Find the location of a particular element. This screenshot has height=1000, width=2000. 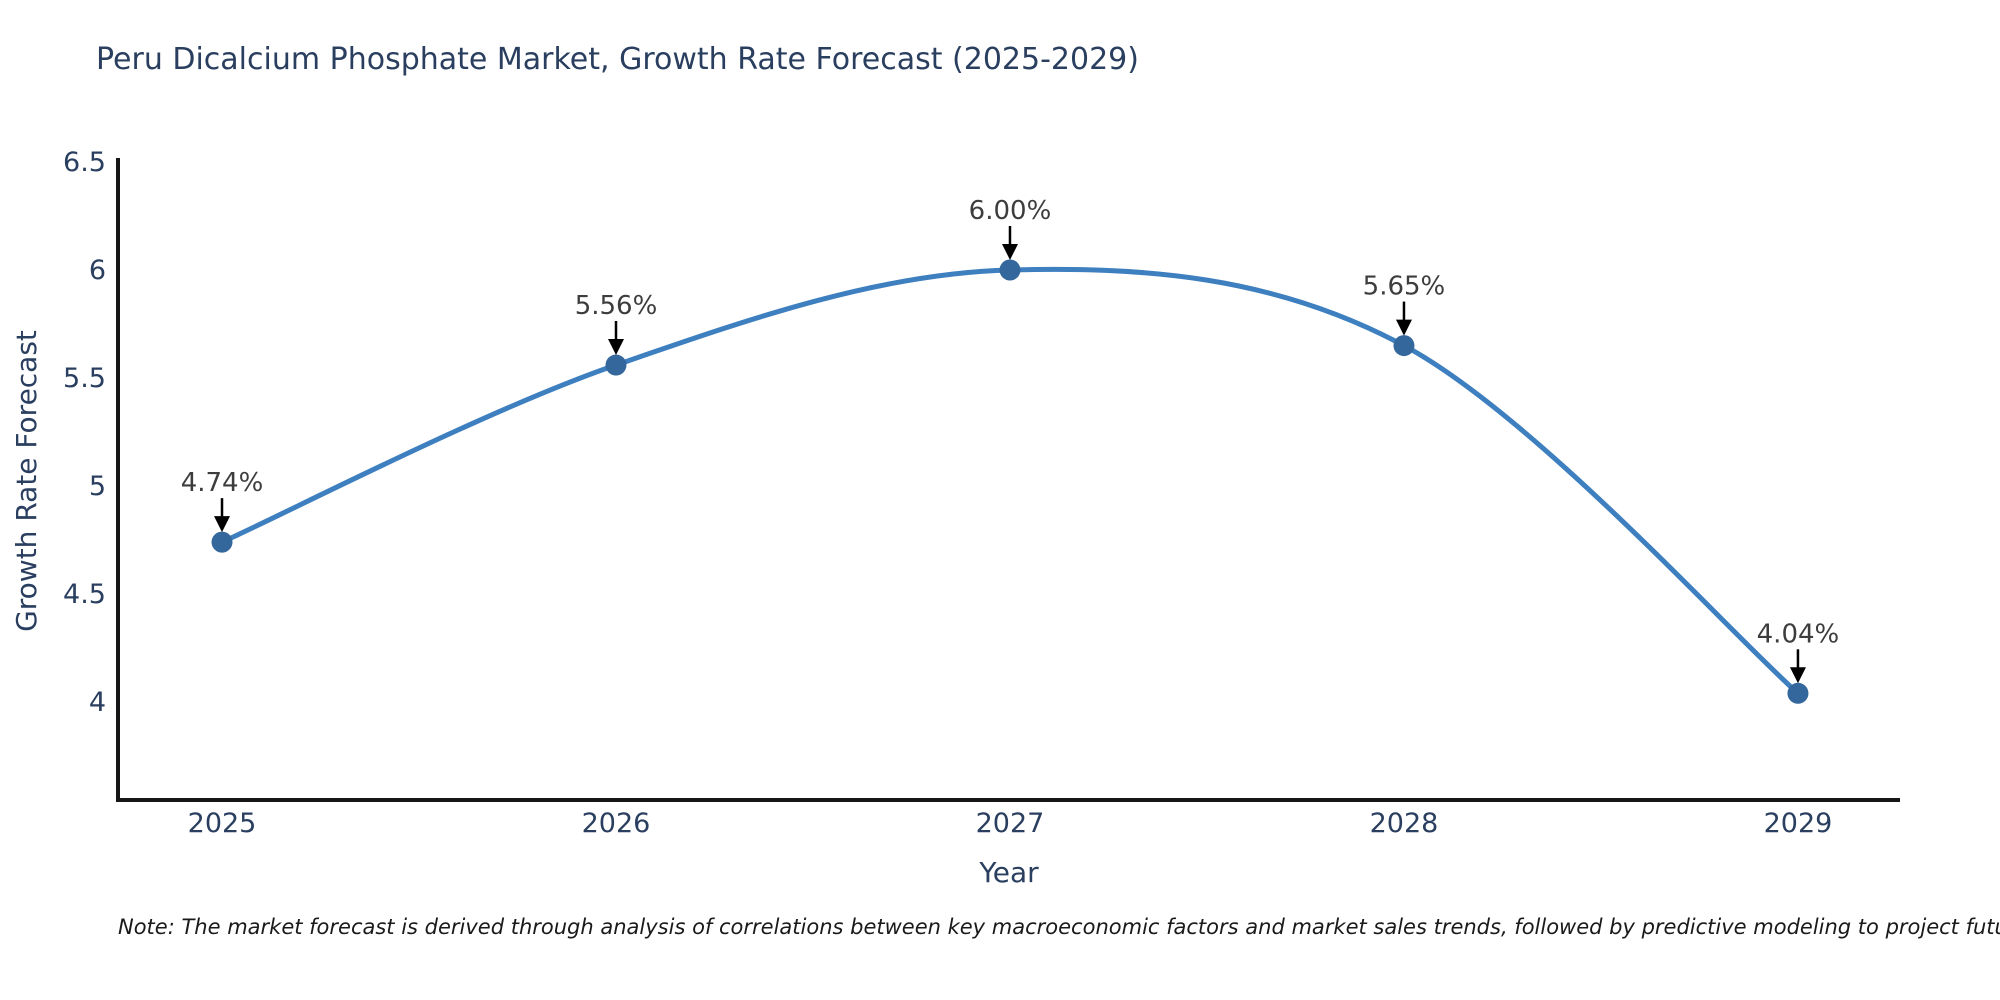

y-tick-label: 5 is located at coordinates (97, 486).